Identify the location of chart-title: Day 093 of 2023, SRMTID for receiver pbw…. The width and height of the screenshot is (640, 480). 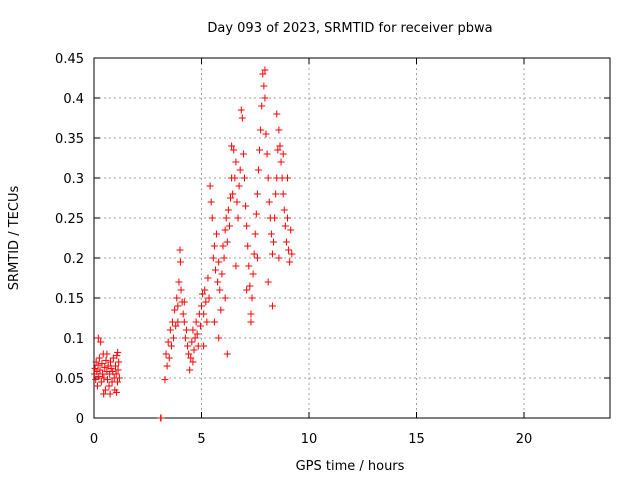
(349, 28).